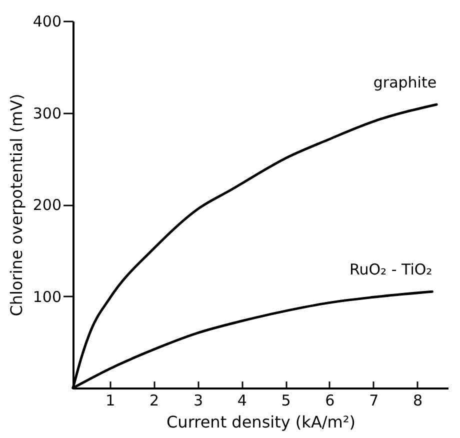  Describe the element at coordinates (286, 401) in the screenshot. I see `x-tick-label: 5` at that location.